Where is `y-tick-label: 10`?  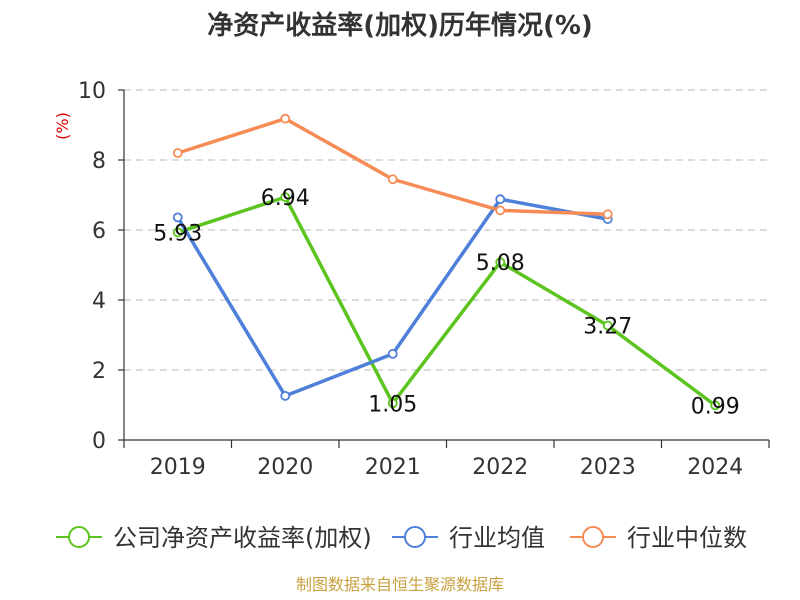 y-tick-label: 10 is located at coordinates (92, 91).